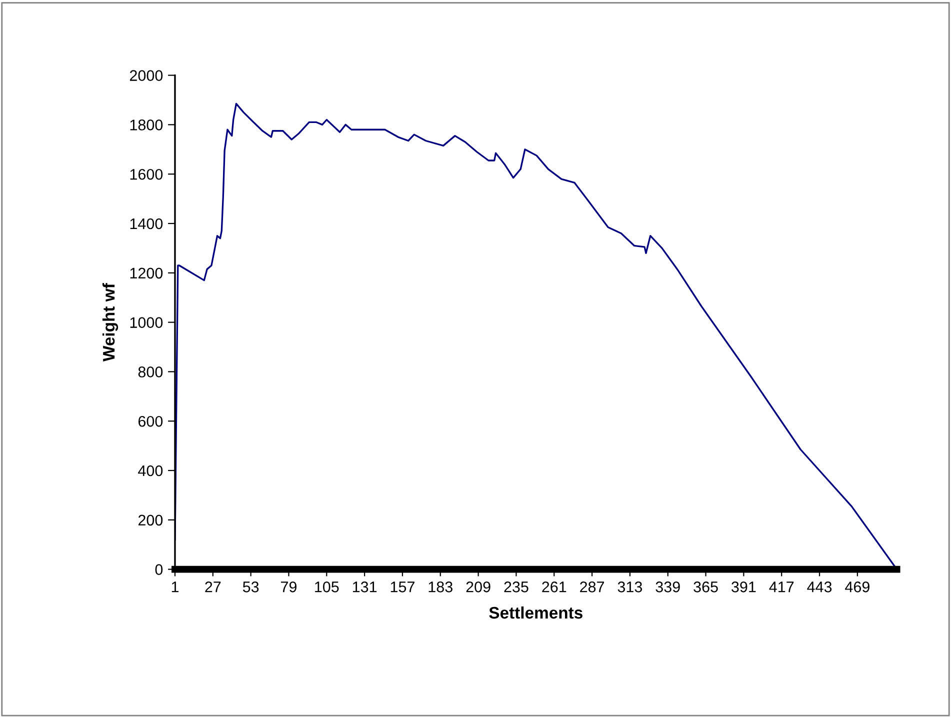 This screenshot has height=717, width=951. What do you see at coordinates (630, 587) in the screenshot?
I see `x-tick-label: 313` at bounding box center [630, 587].